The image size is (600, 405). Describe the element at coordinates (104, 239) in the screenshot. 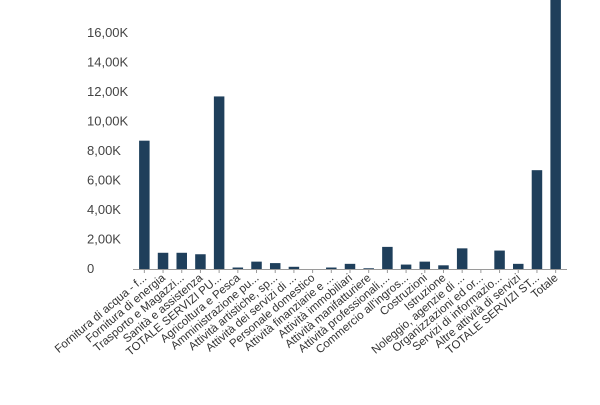

I see `y-tick-label: 2,00K` at that location.